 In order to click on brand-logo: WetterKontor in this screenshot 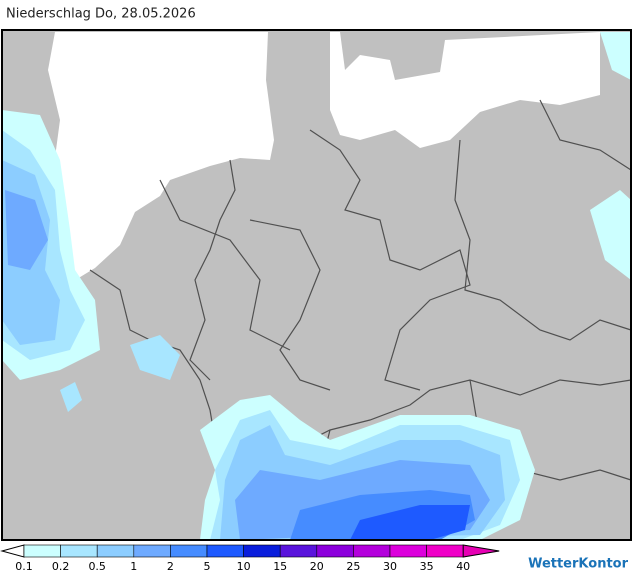, I will do `click(578, 564)`.